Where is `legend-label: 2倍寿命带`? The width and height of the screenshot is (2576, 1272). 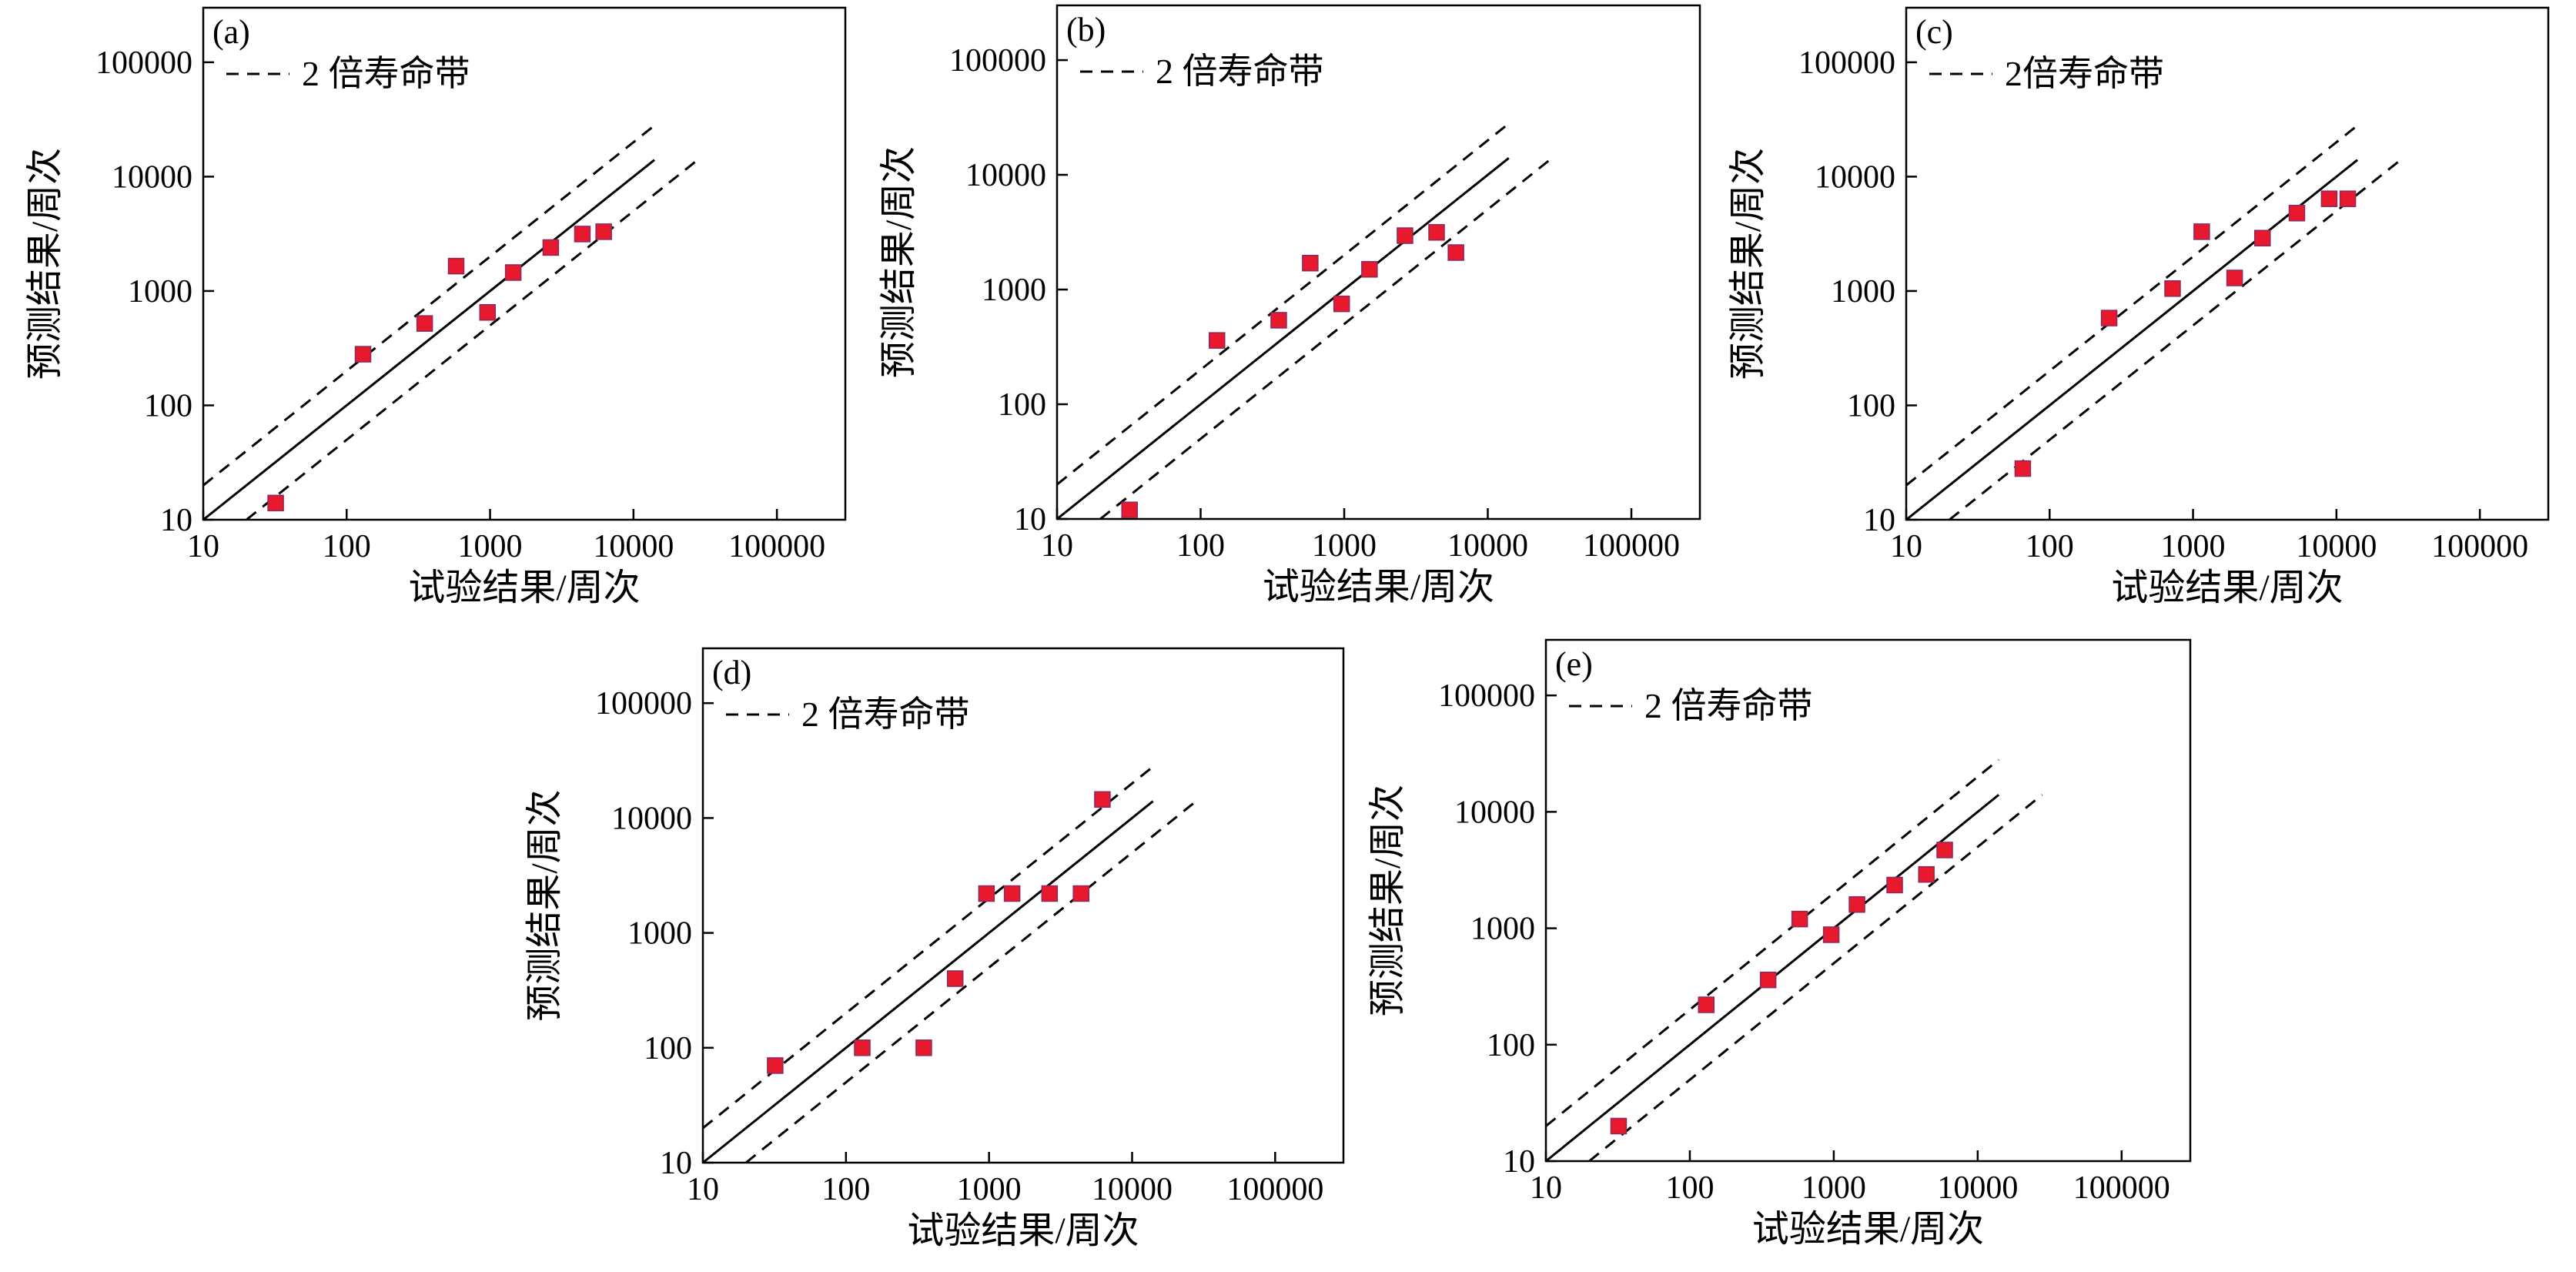 legend-label: 2倍寿命带 is located at coordinates (2084, 73).